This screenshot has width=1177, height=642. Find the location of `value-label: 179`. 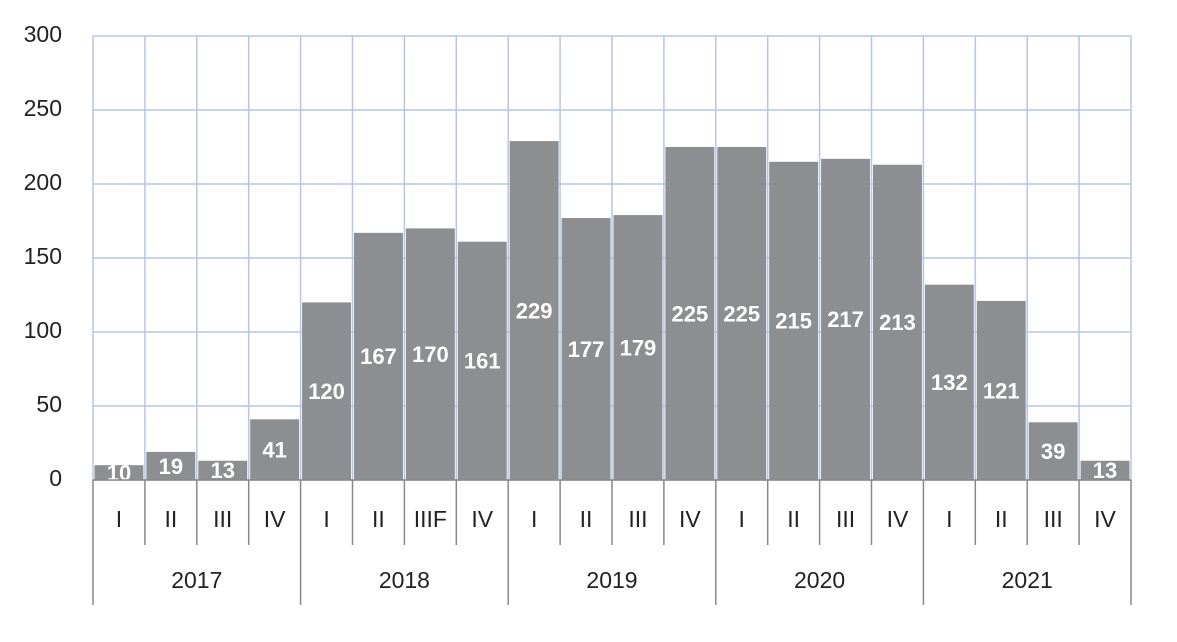

value-label: 179 is located at coordinates (638, 347).